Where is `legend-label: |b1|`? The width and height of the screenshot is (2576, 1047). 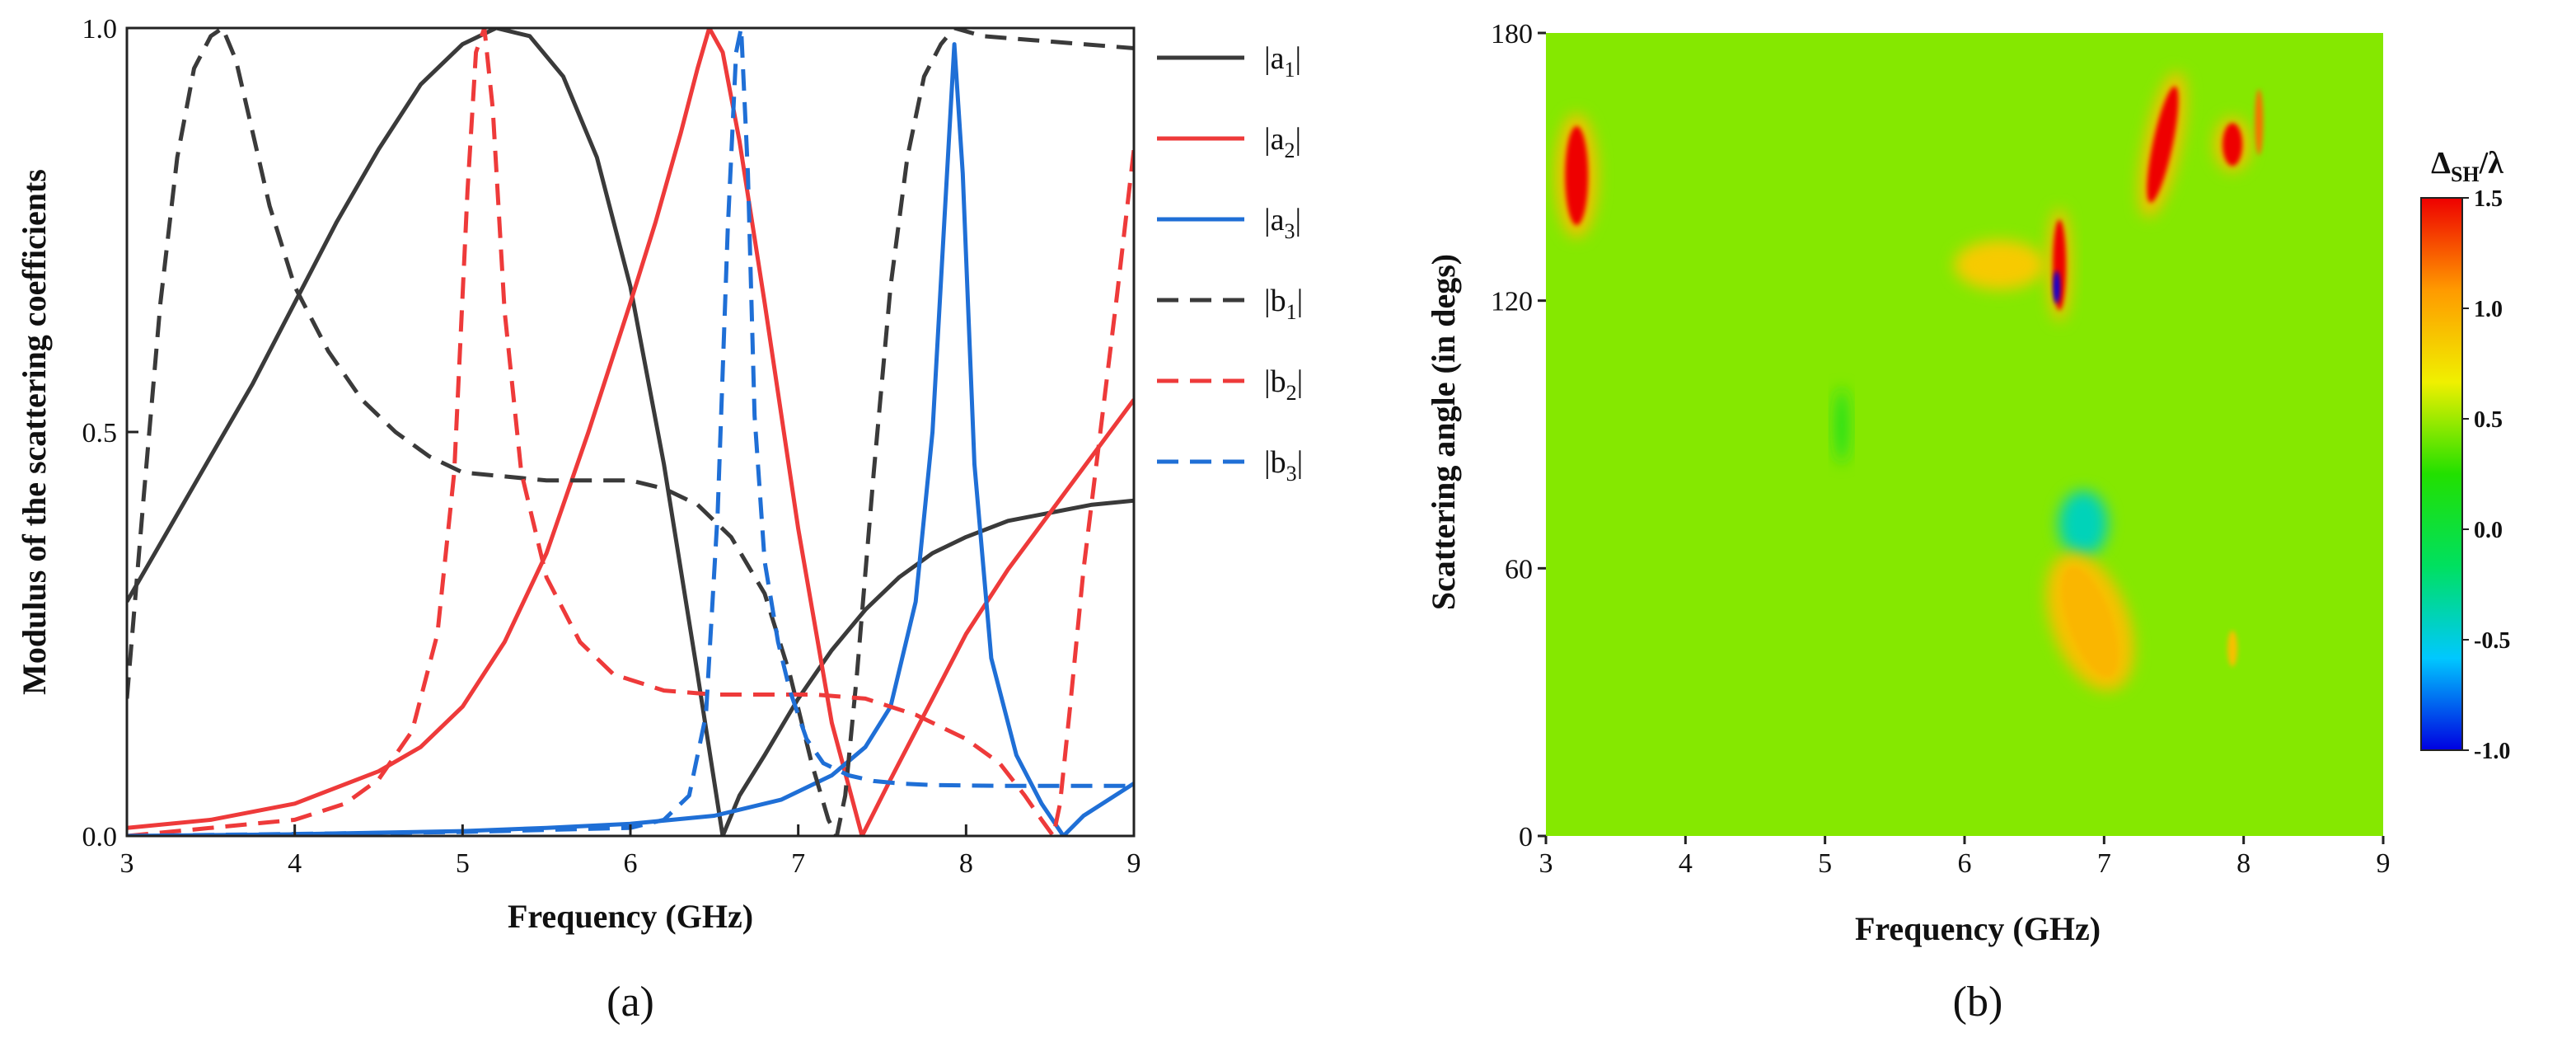 legend-label: |b1| is located at coordinates (1283, 304).